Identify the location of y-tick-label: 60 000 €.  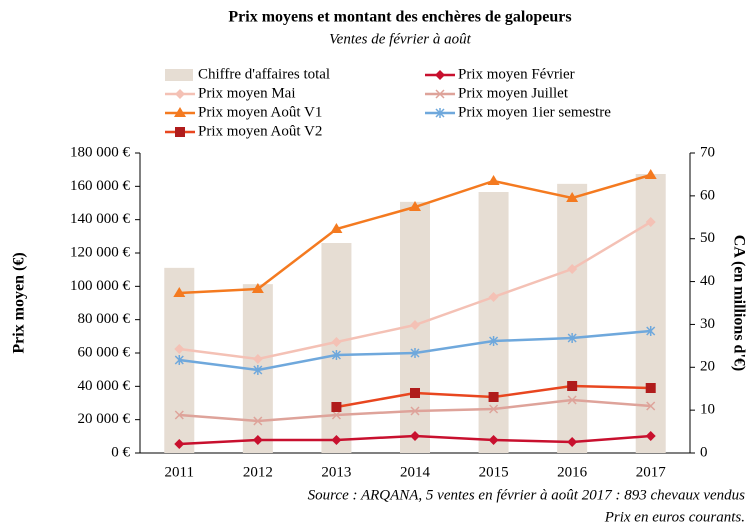
(104, 352).